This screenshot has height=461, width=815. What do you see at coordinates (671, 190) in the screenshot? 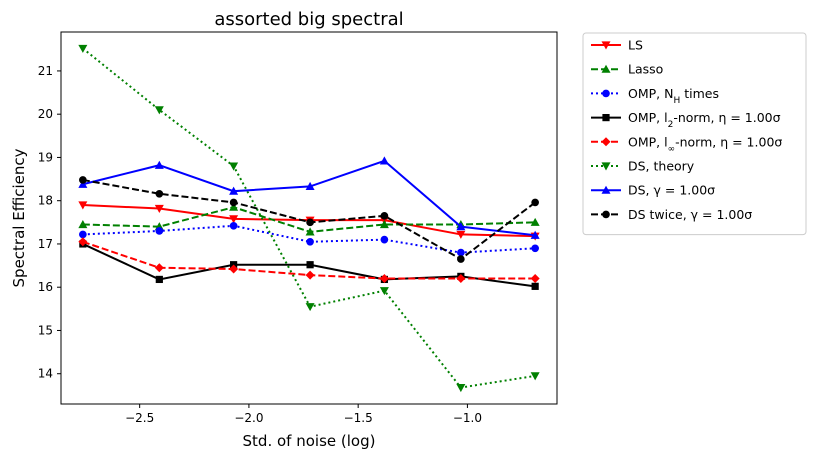
I see `legend-label: DS, γ = 1.00σ` at bounding box center [671, 190].